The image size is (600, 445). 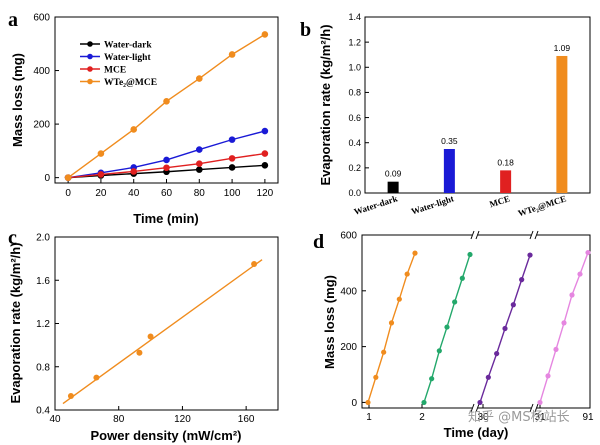 I want to click on panel-c-fit-line, so click(x=162, y=332).